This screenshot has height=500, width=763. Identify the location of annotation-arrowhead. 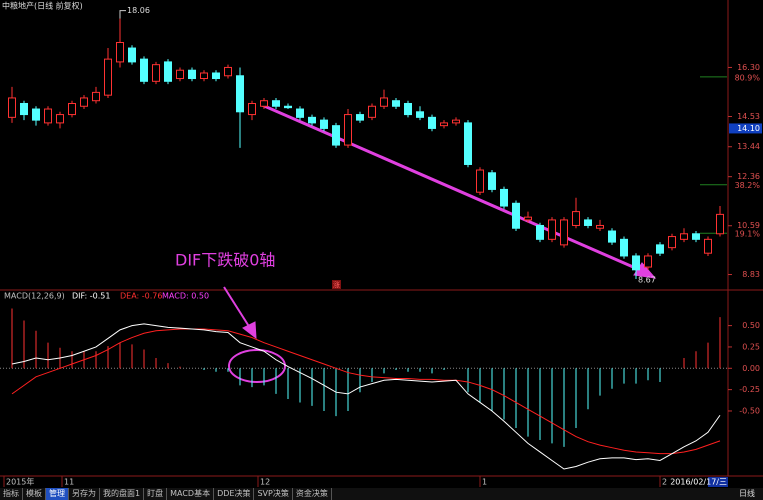
(249, 330).